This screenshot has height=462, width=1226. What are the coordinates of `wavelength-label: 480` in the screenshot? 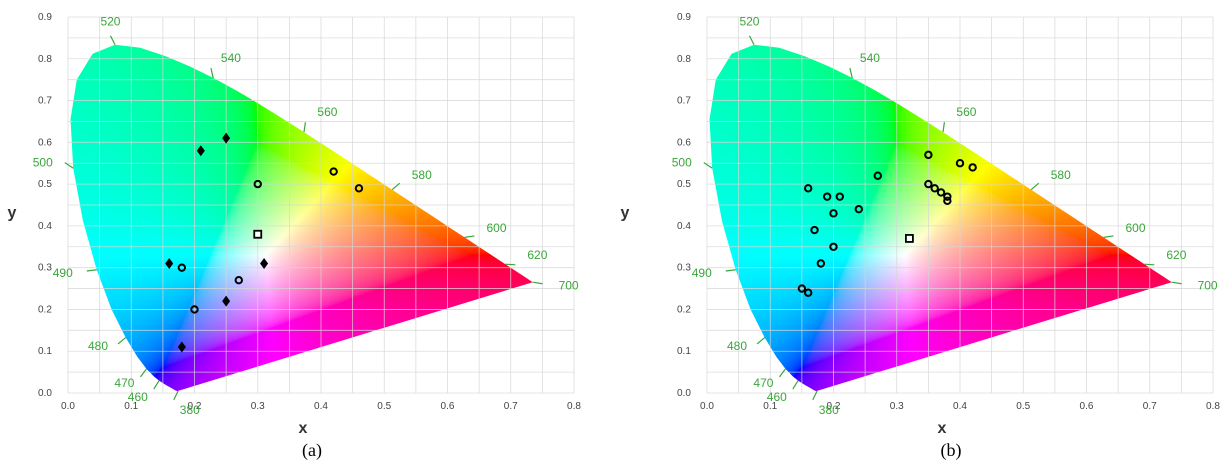 It's located at (737, 346).